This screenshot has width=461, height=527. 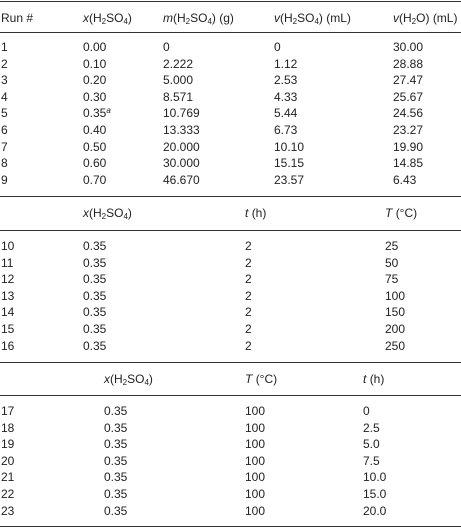 What do you see at coordinates (366, 411) in the screenshot?
I see `table-cell: 0` at bounding box center [366, 411].